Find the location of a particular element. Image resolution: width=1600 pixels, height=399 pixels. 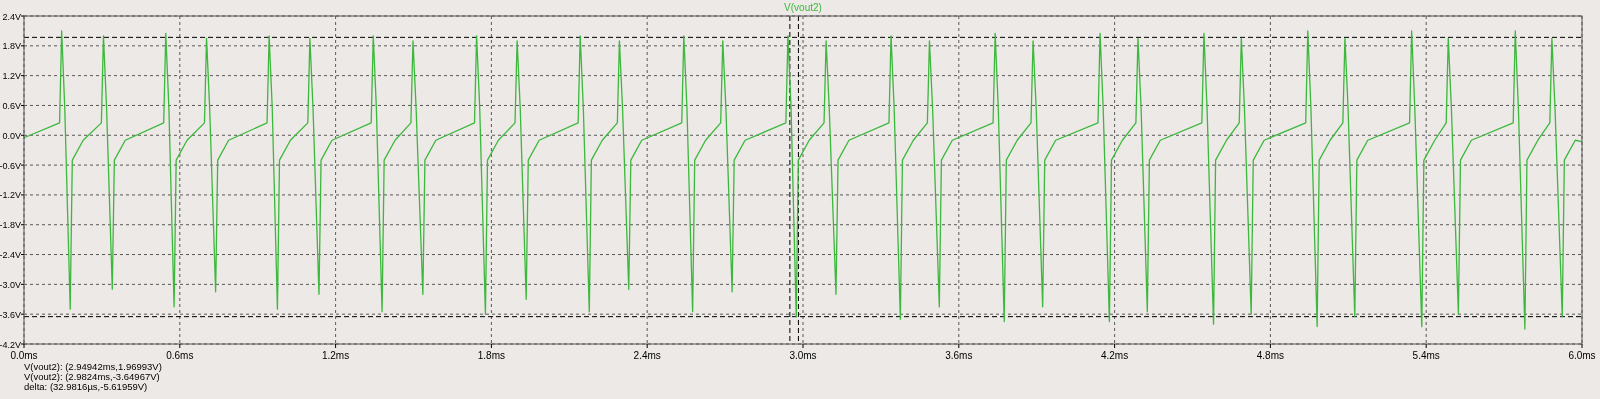

x-tick-label: 0.6ms is located at coordinates (180, 355).